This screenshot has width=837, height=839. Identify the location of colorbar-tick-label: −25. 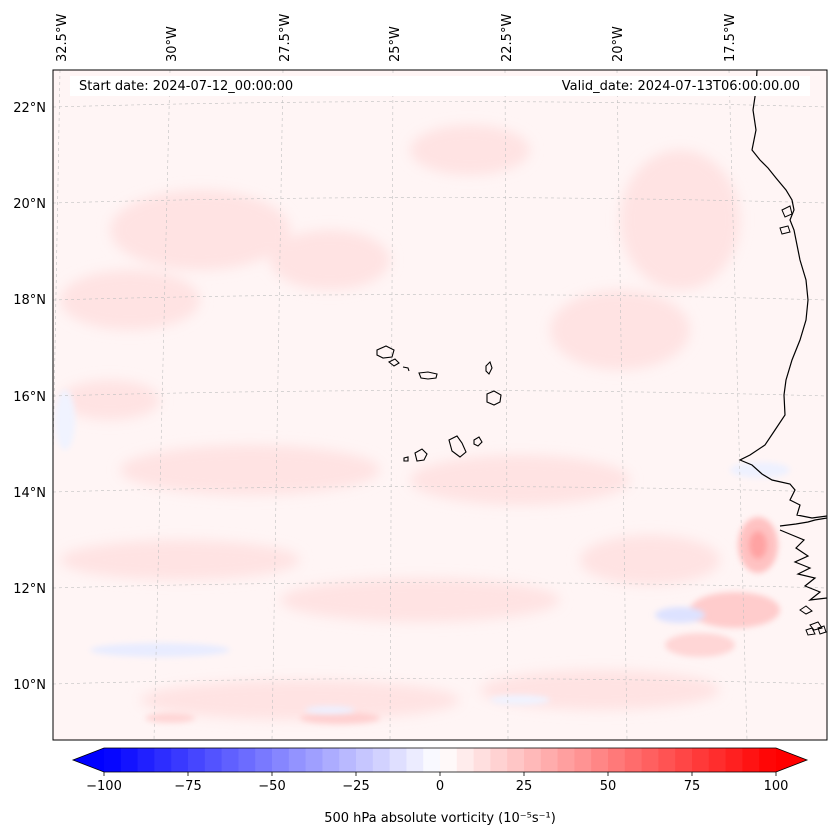
(355, 786).